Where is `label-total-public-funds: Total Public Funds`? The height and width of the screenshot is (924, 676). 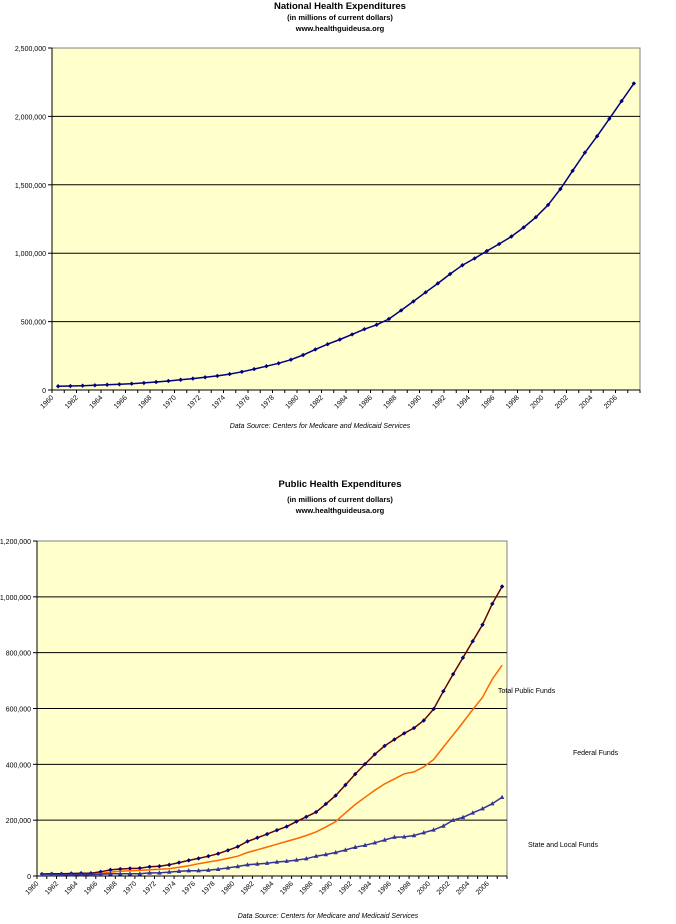 label-total-public-funds: Total Public Funds is located at coordinates (527, 691).